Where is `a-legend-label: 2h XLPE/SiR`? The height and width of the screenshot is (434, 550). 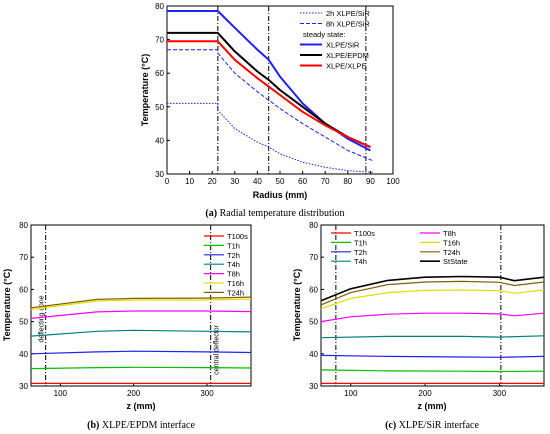
a-legend-label: 2h XLPE/SiR is located at coordinates (348, 13).